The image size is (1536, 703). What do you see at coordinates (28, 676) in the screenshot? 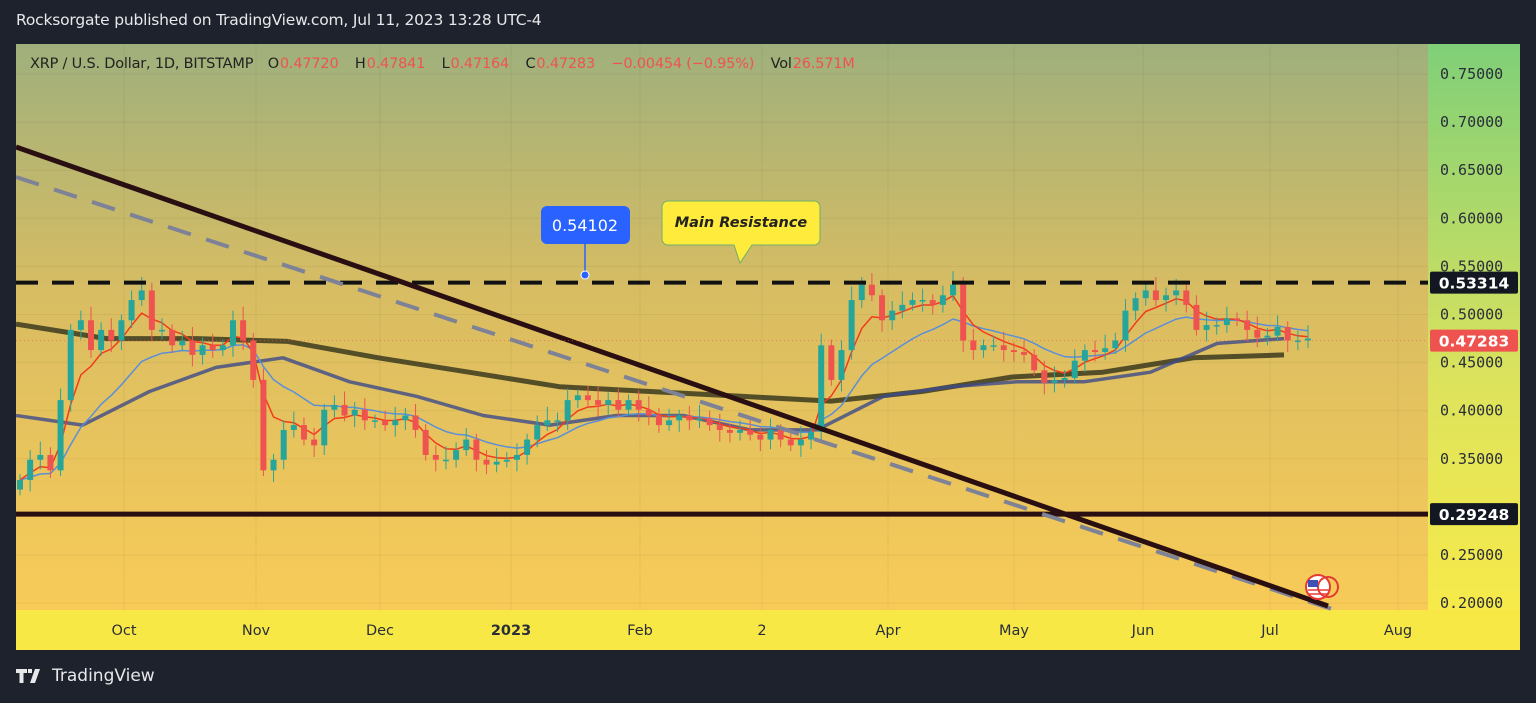
I see `tradingview-logo-icon` at bounding box center [28, 676].